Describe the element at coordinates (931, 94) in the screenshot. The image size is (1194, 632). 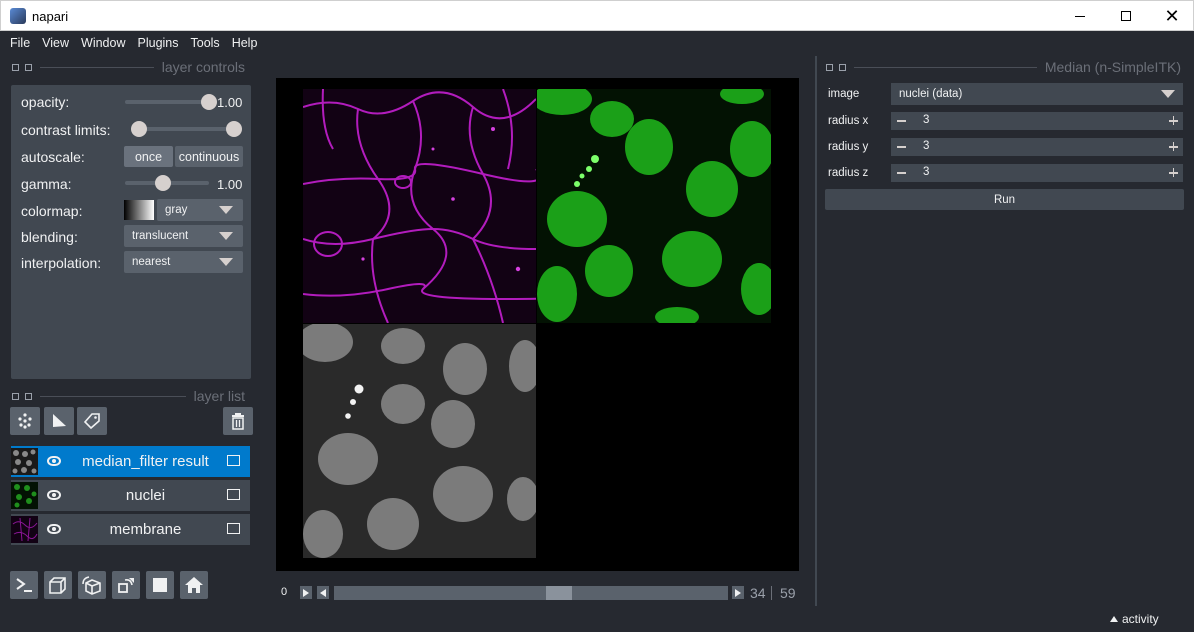
I see `image-param-value: nuclei (data)` at that location.